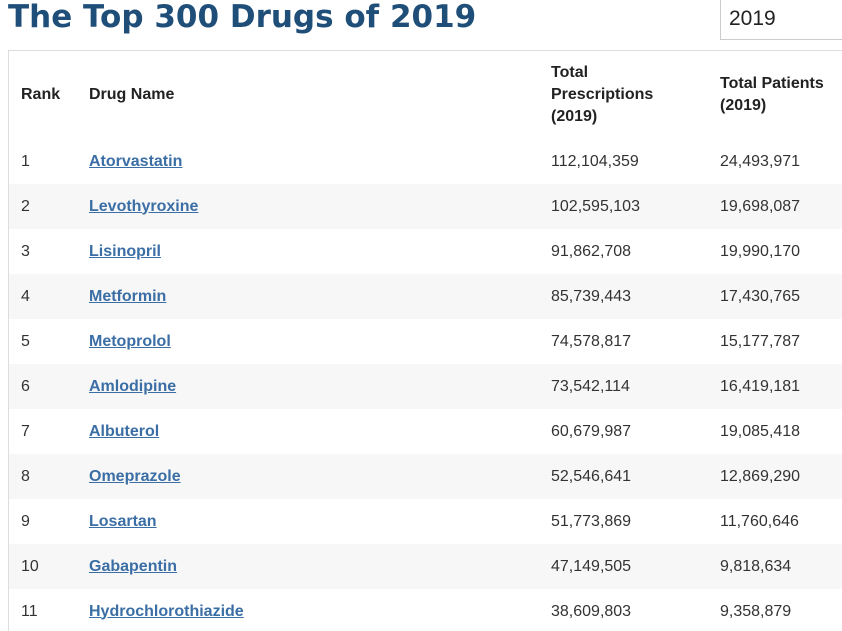  I want to click on cell-drug-name: Amlodipine, so click(311, 386).